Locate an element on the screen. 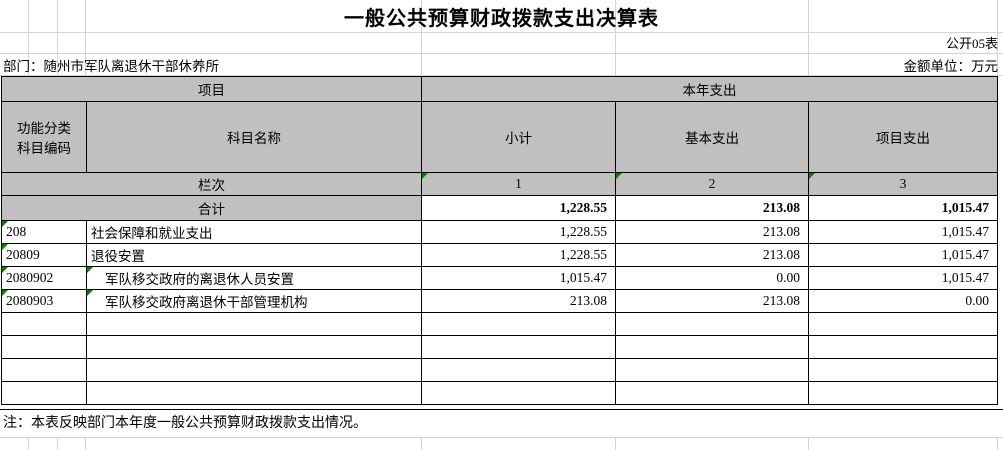 The width and height of the screenshot is (1003, 450). row-function-code-text: 208 is located at coordinates (16, 231).